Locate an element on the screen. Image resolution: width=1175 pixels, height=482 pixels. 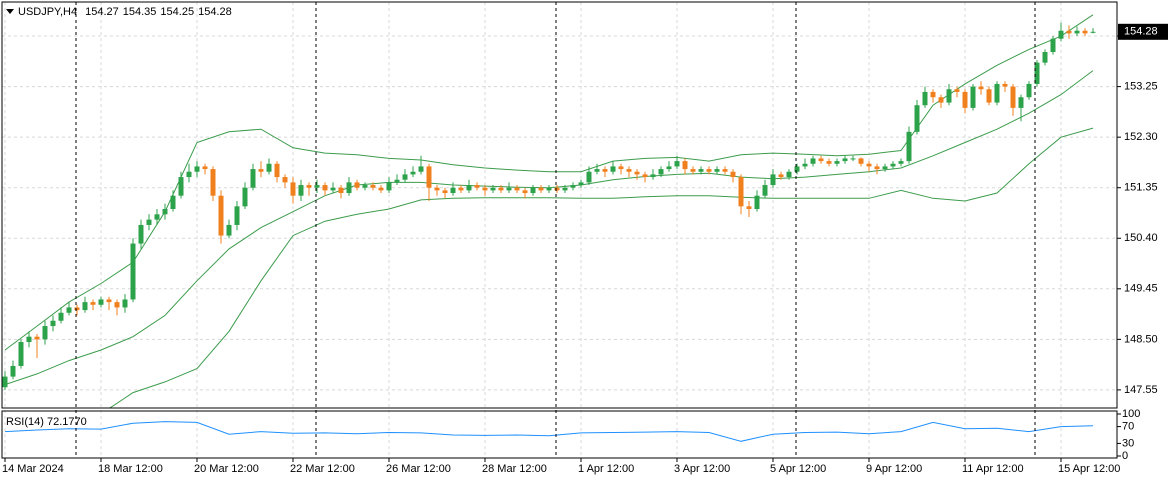
x-tick-label: 9 Apr 12:00 is located at coordinates (894, 469).